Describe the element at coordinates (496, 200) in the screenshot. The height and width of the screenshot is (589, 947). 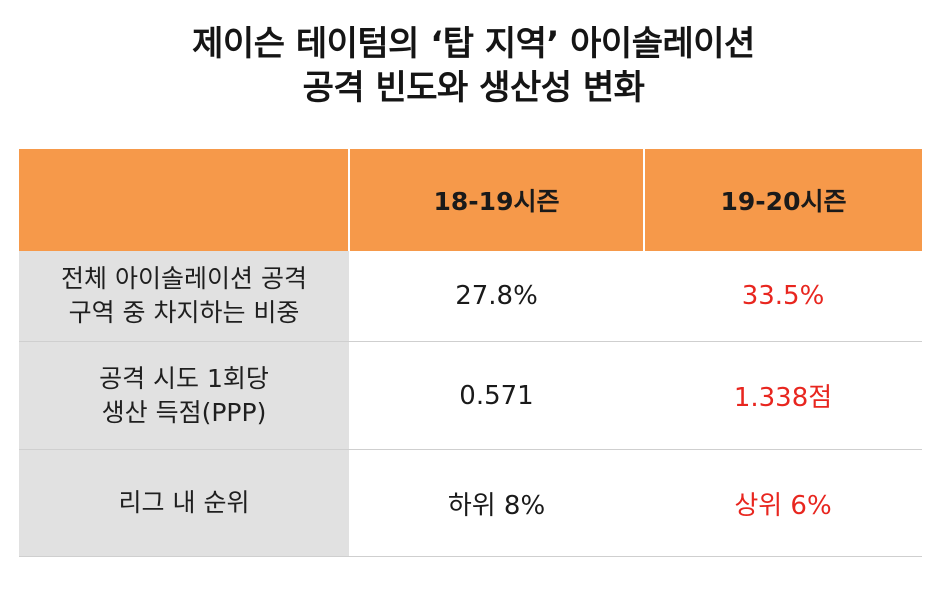
I see `header-season-1819: 18-19시즌` at that location.